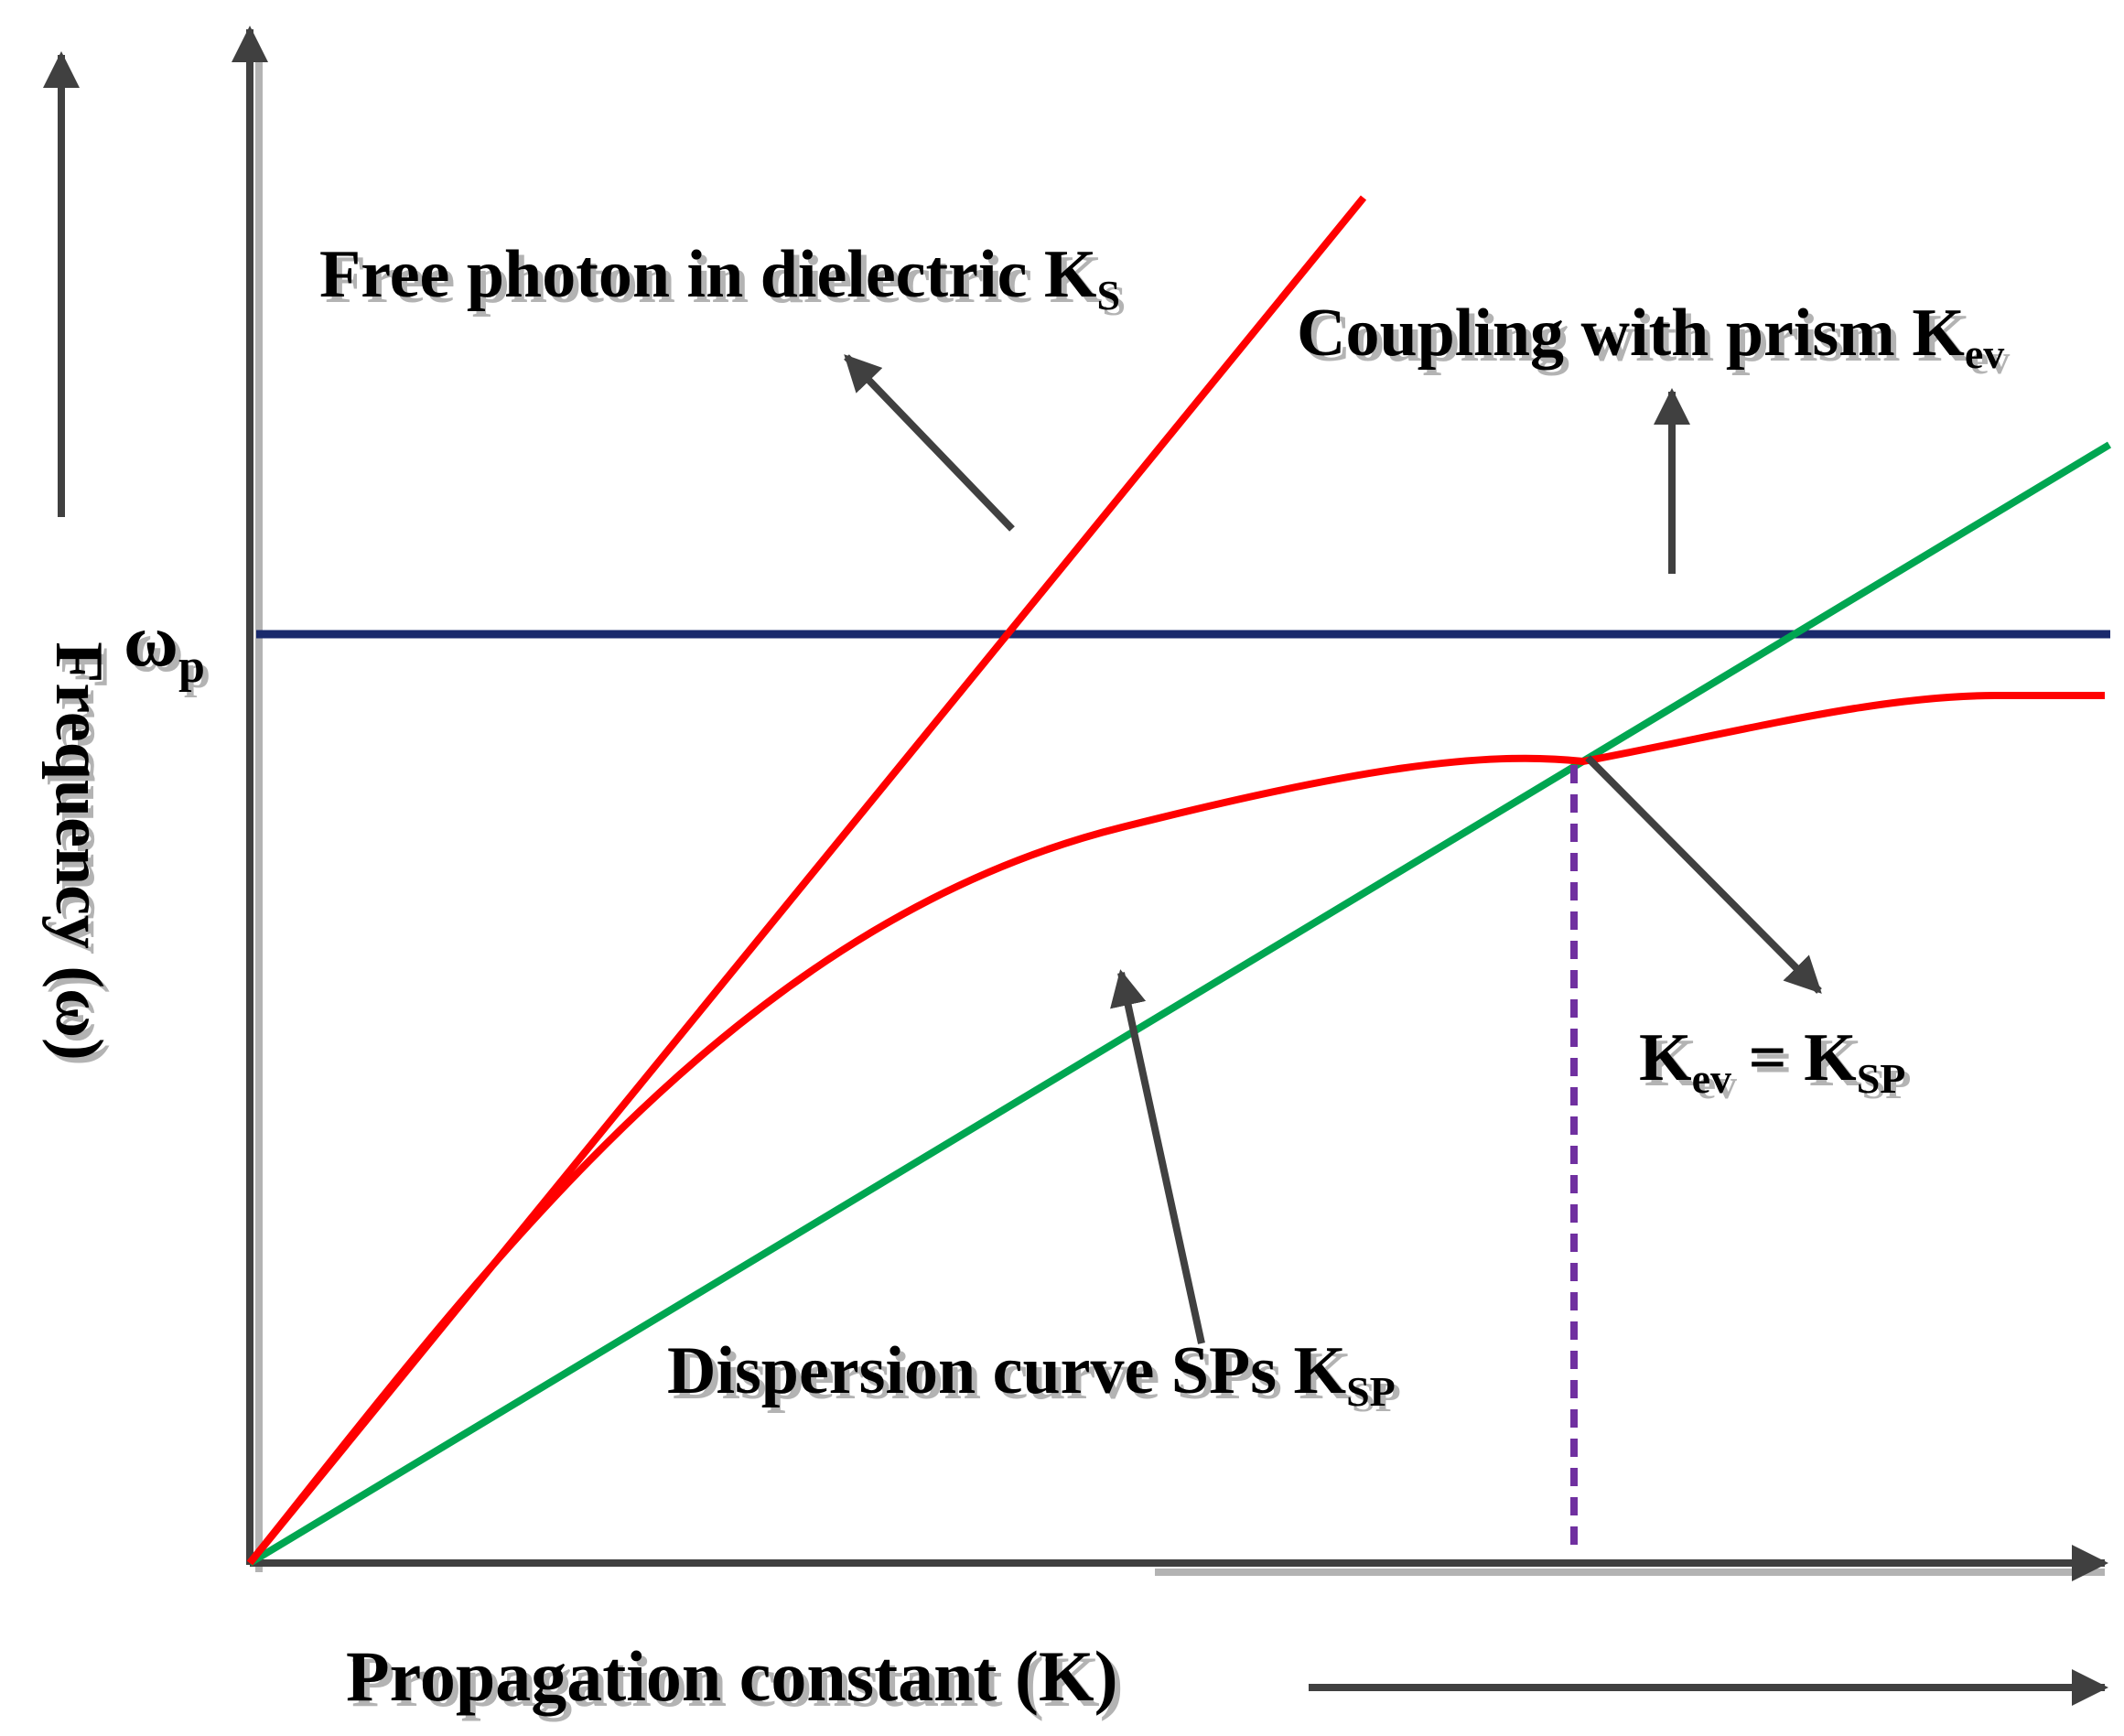  Describe the element at coordinates (85, 856) in the screenshot. I see `svg-text: Frequency (ω)` at that location.